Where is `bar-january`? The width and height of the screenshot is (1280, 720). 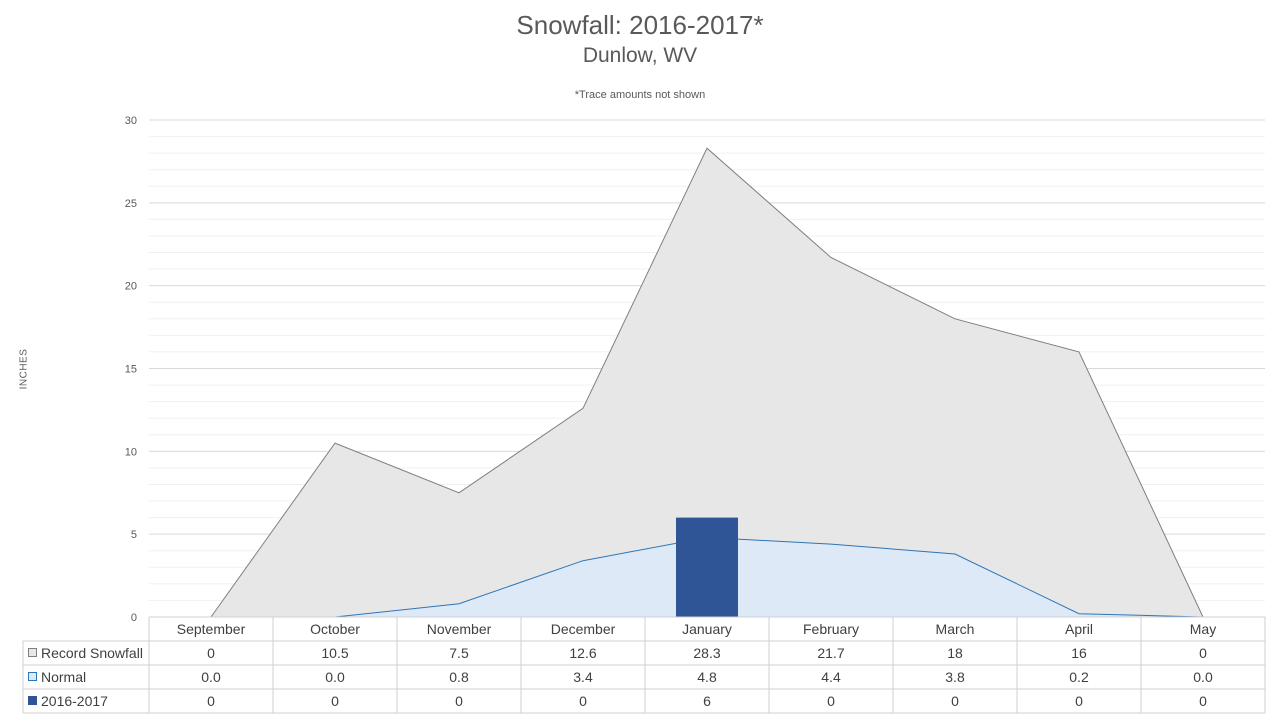
bar-january is located at coordinates (707, 567).